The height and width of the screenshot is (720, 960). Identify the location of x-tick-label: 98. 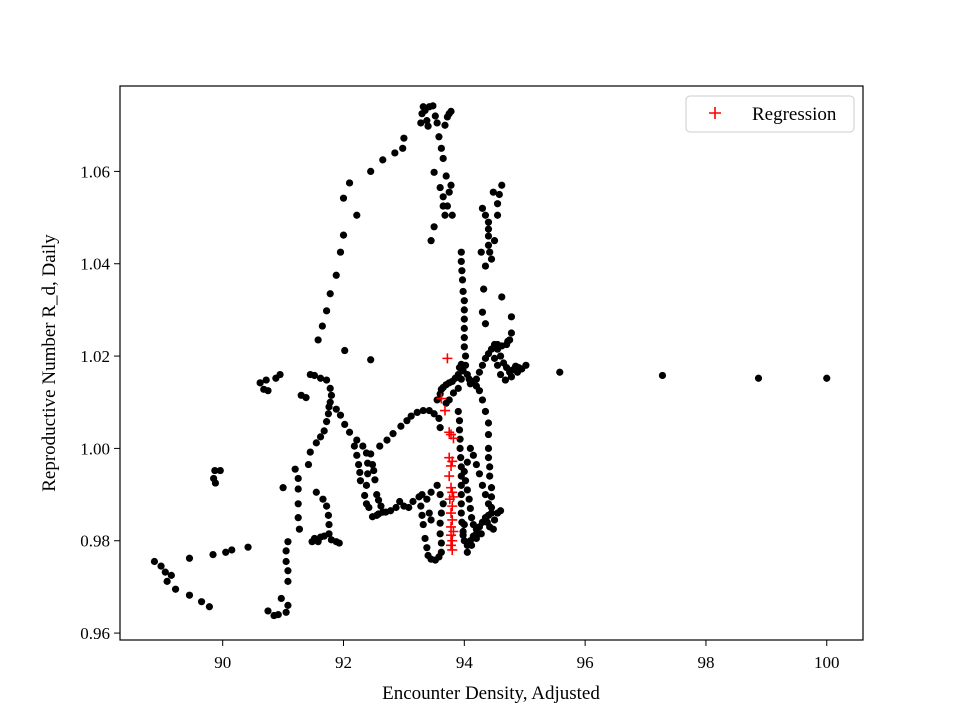
(705, 662).